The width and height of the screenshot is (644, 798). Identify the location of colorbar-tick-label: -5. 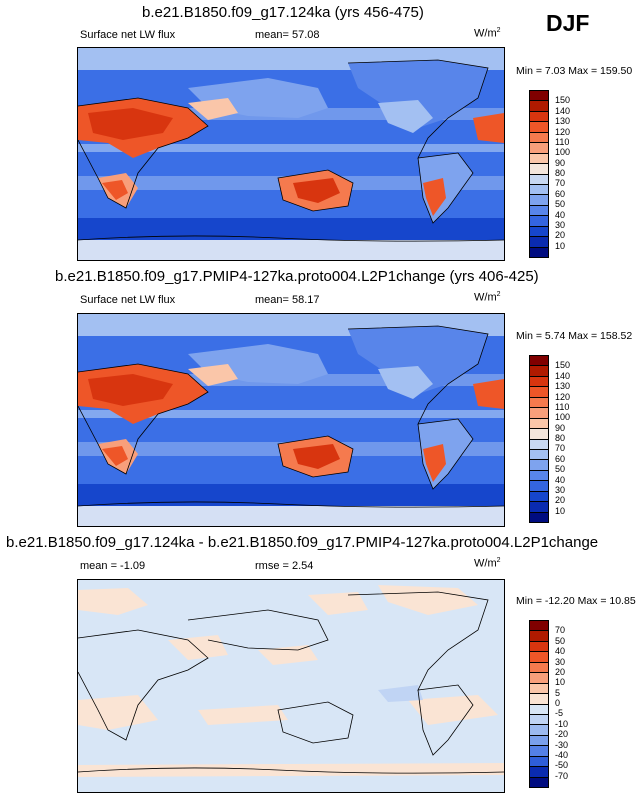
(559, 713).